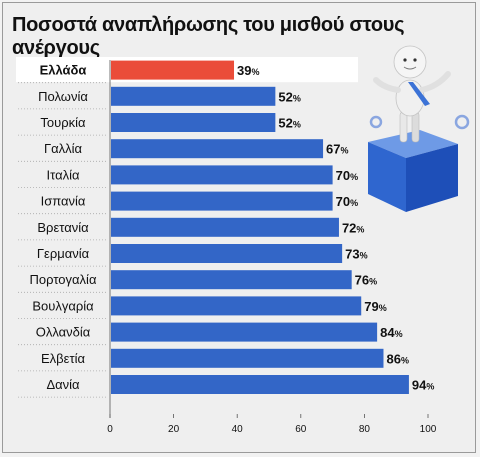  I want to click on category-label: Βρετανία, so click(63, 227).